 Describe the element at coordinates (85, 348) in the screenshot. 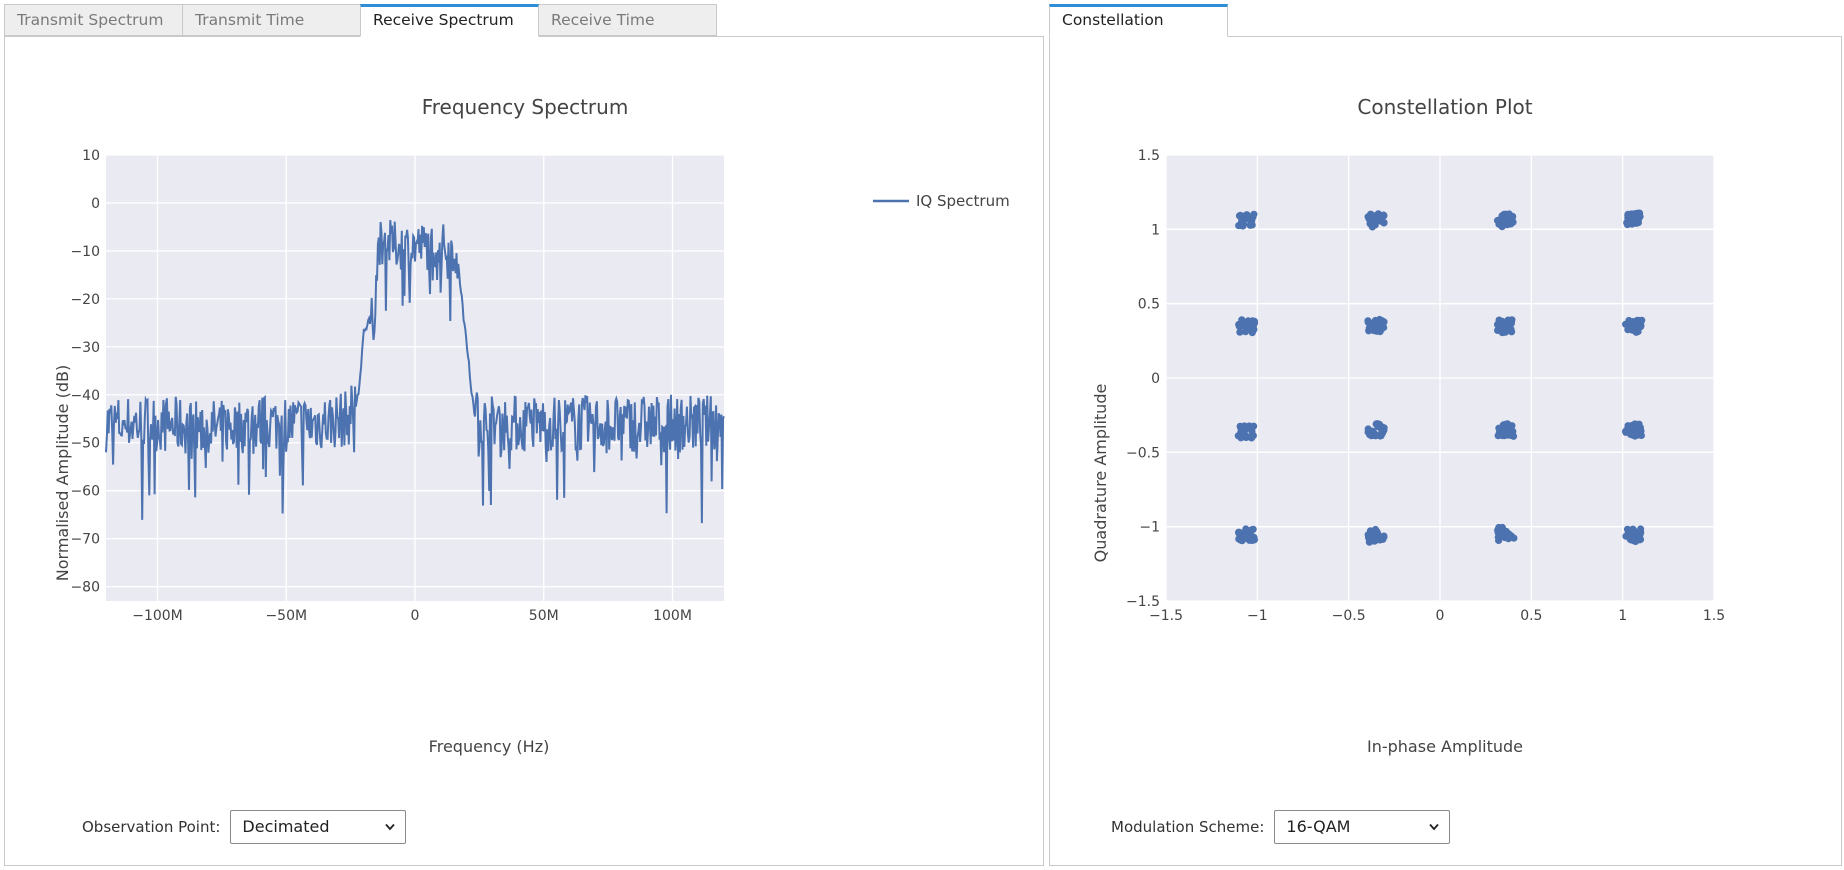

I see `y-tick-label: −30` at that location.